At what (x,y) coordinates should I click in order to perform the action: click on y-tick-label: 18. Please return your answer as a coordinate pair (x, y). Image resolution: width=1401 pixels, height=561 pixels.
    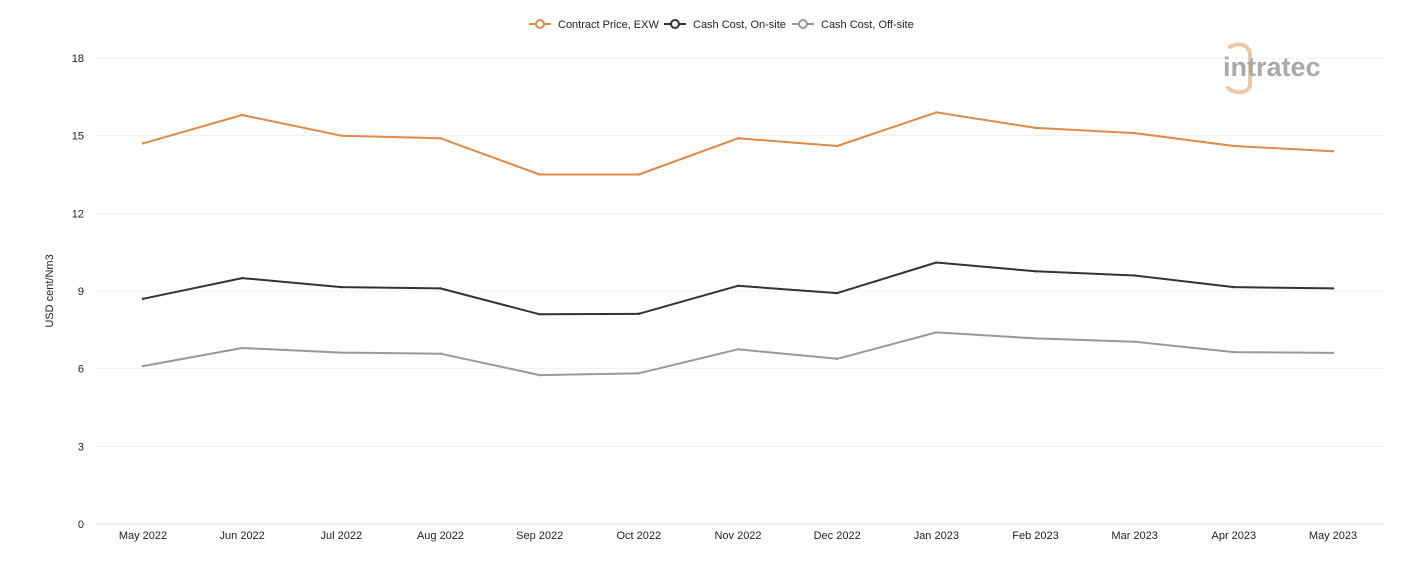
    Looking at the image, I should click on (78, 59).